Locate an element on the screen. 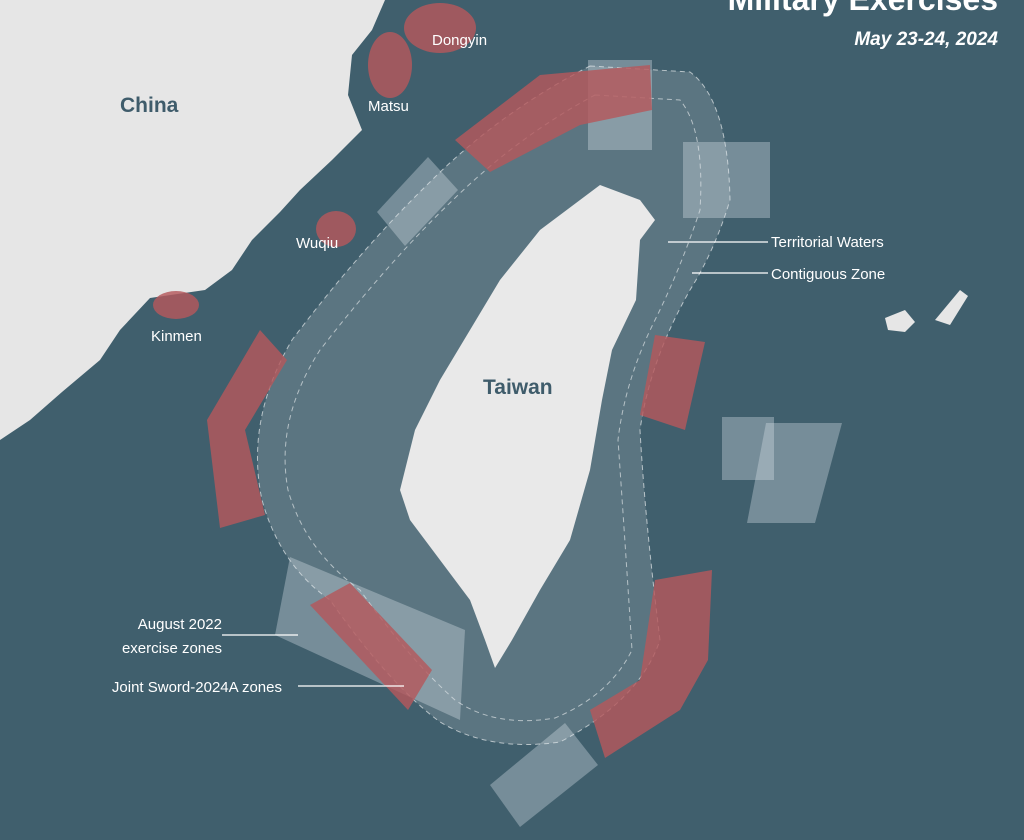  label-wuqiu: Wuqiu is located at coordinates (317, 243).